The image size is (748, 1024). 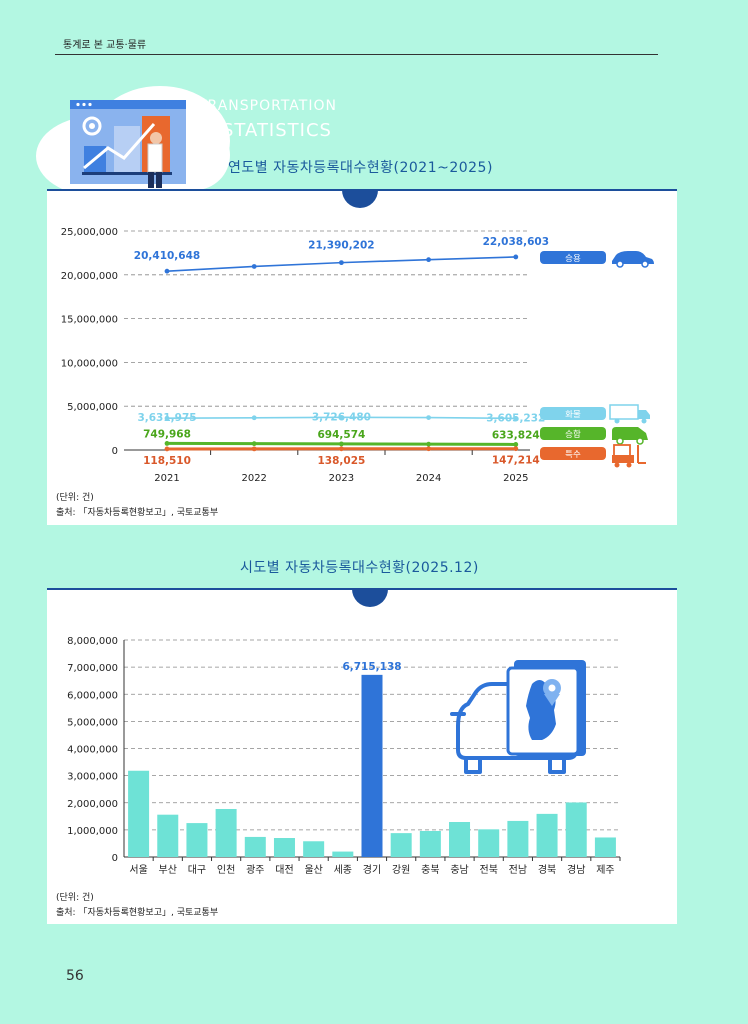 What do you see at coordinates (105, 45) in the screenshot?
I see `header-title: 통계로 본 교통·물류` at bounding box center [105, 45].